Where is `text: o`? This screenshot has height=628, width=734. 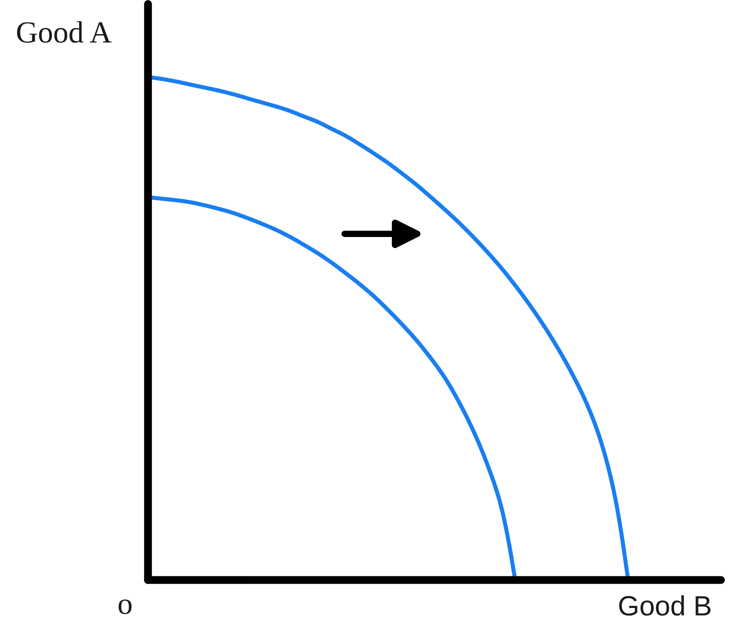
text: o is located at coordinates (125, 606).